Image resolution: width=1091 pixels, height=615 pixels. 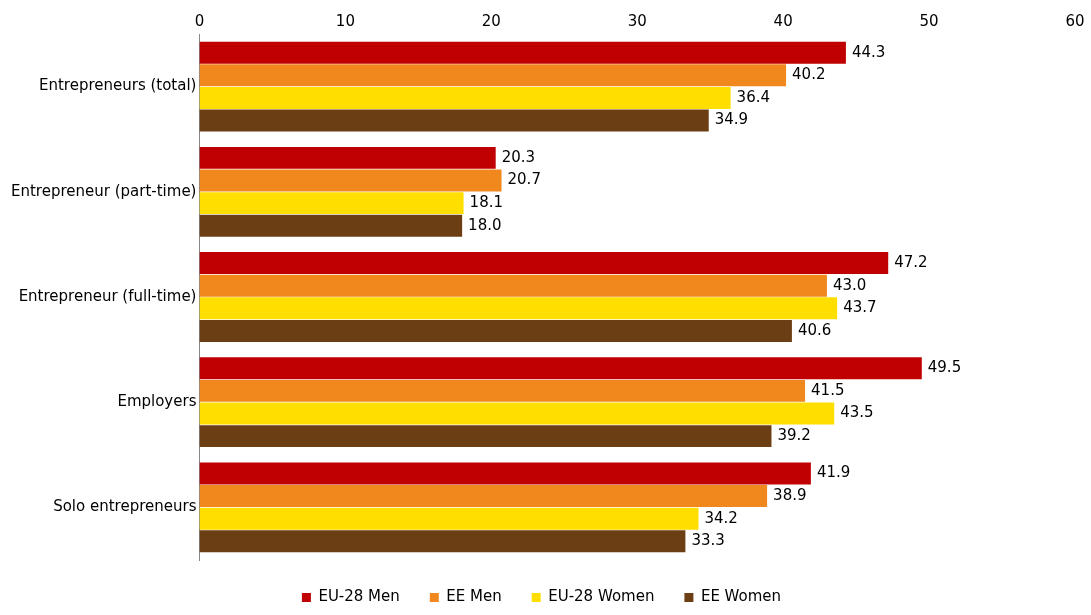 I want to click on data-label: 18.0, so click(x=485, y=224).